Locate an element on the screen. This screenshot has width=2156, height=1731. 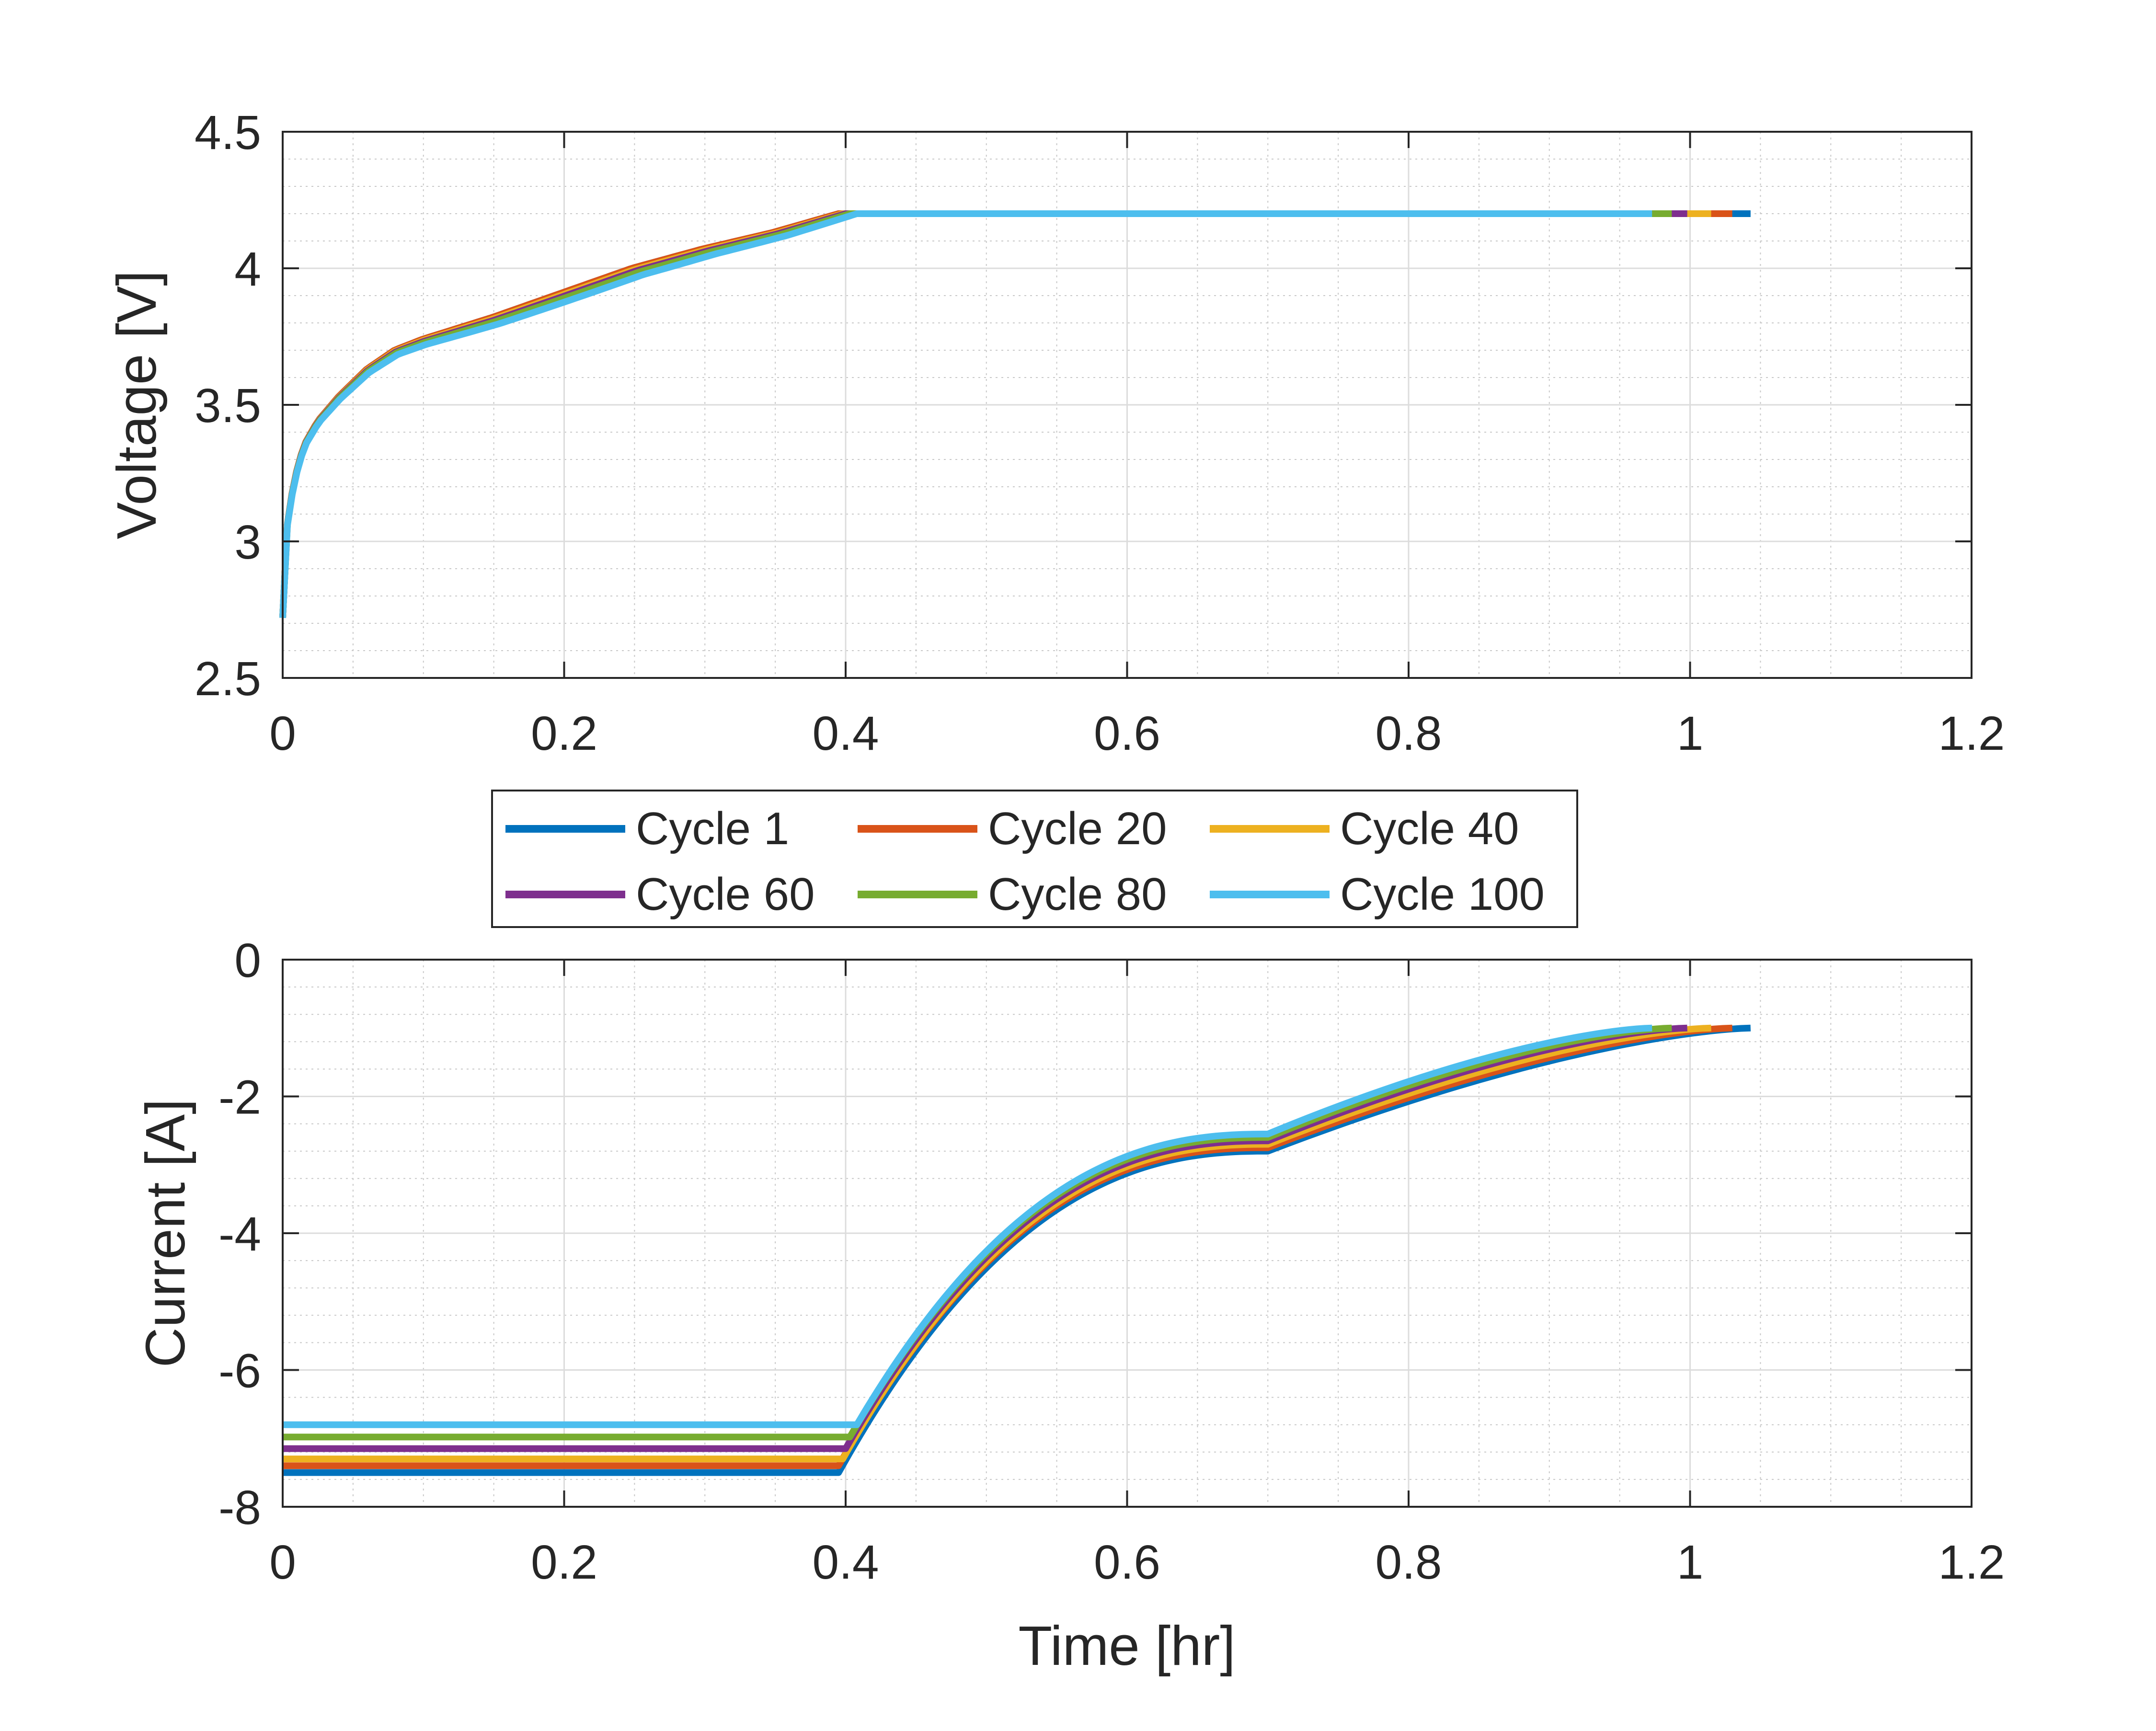
y-tick-label: -4 is located at coordinates (239, 1234).